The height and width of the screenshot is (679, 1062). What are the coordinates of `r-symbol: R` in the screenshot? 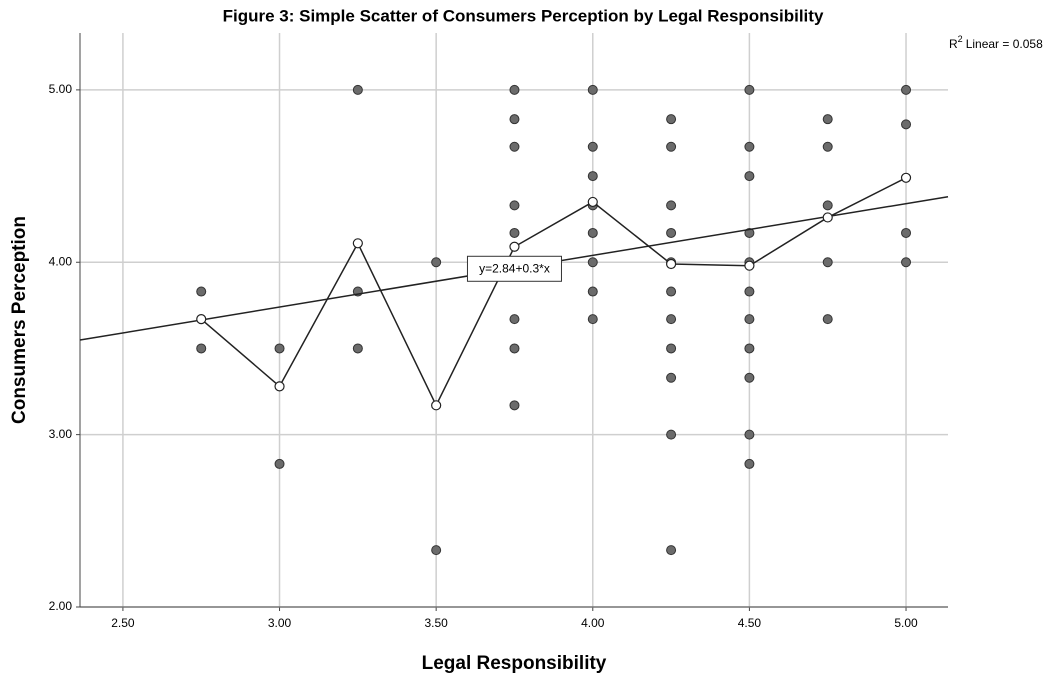 It's located at (953, 44).